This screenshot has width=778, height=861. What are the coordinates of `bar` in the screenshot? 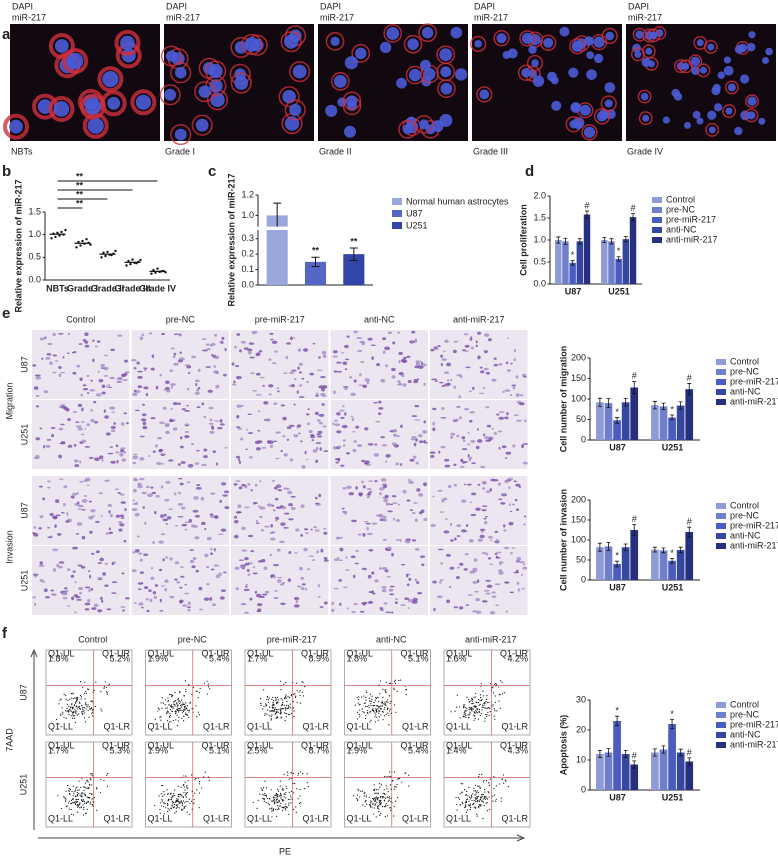 It's located at (626, 421).